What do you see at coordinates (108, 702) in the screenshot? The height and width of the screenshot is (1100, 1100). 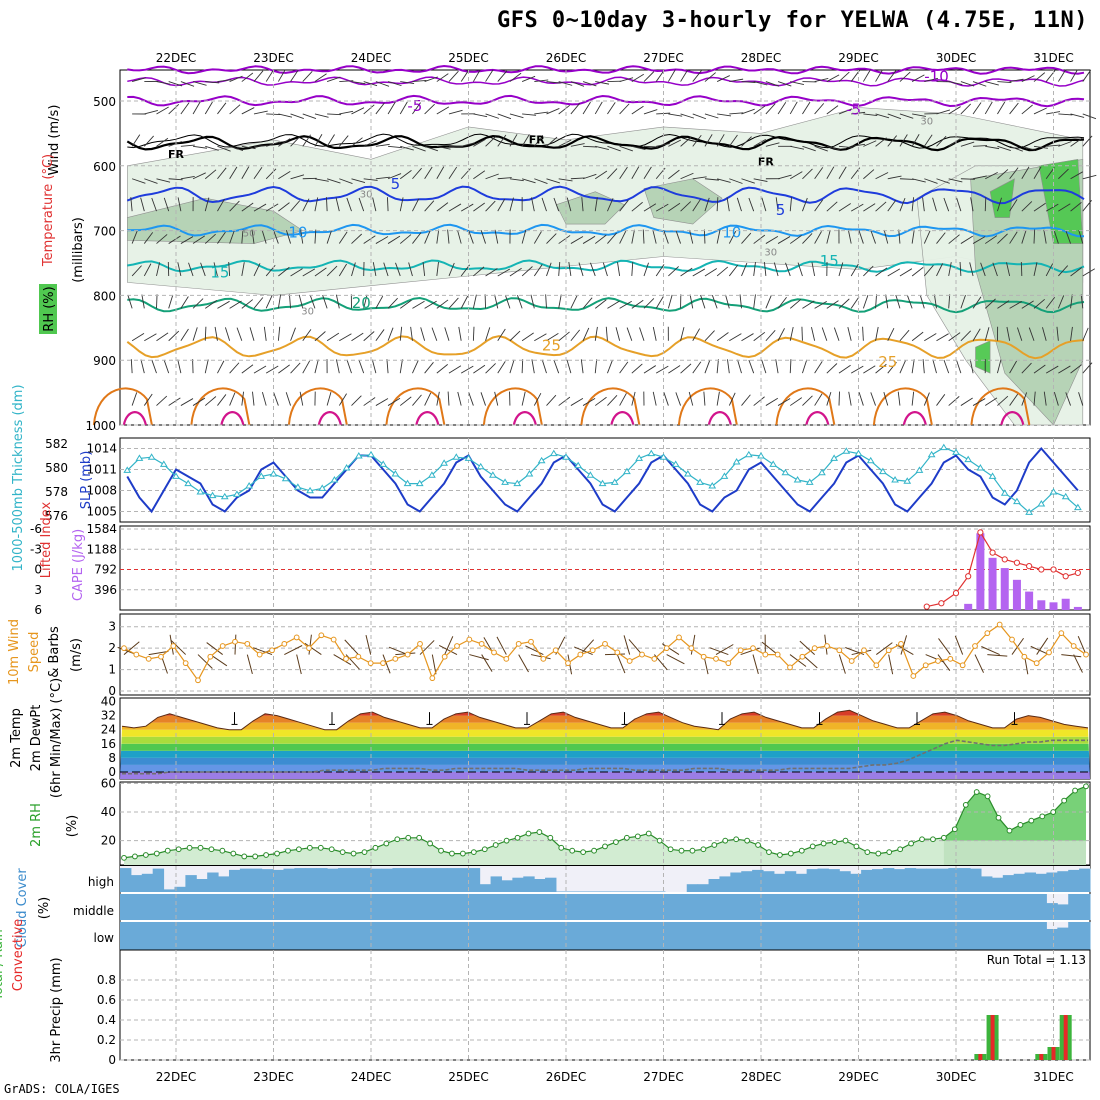 I see `temp-tick-label: 40` at bounding box center [108, 702].